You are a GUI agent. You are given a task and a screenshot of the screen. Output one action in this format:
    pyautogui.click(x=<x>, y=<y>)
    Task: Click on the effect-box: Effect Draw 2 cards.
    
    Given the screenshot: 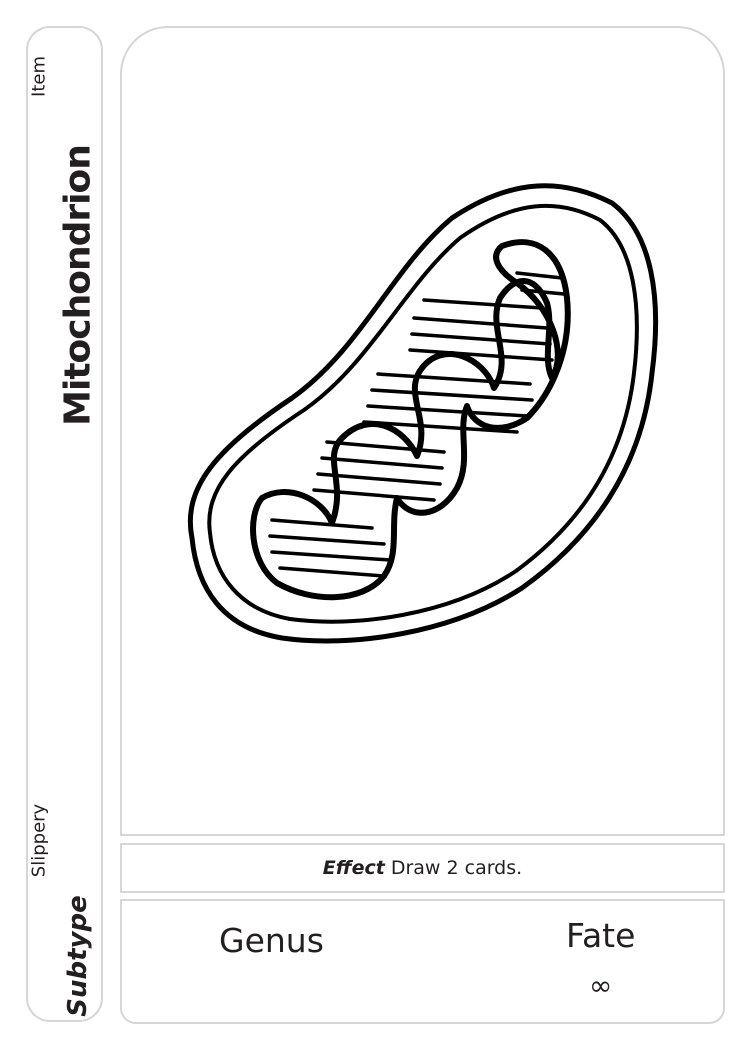 What is the action you would take?
    pyautogui.click(x=422, y=868)
    